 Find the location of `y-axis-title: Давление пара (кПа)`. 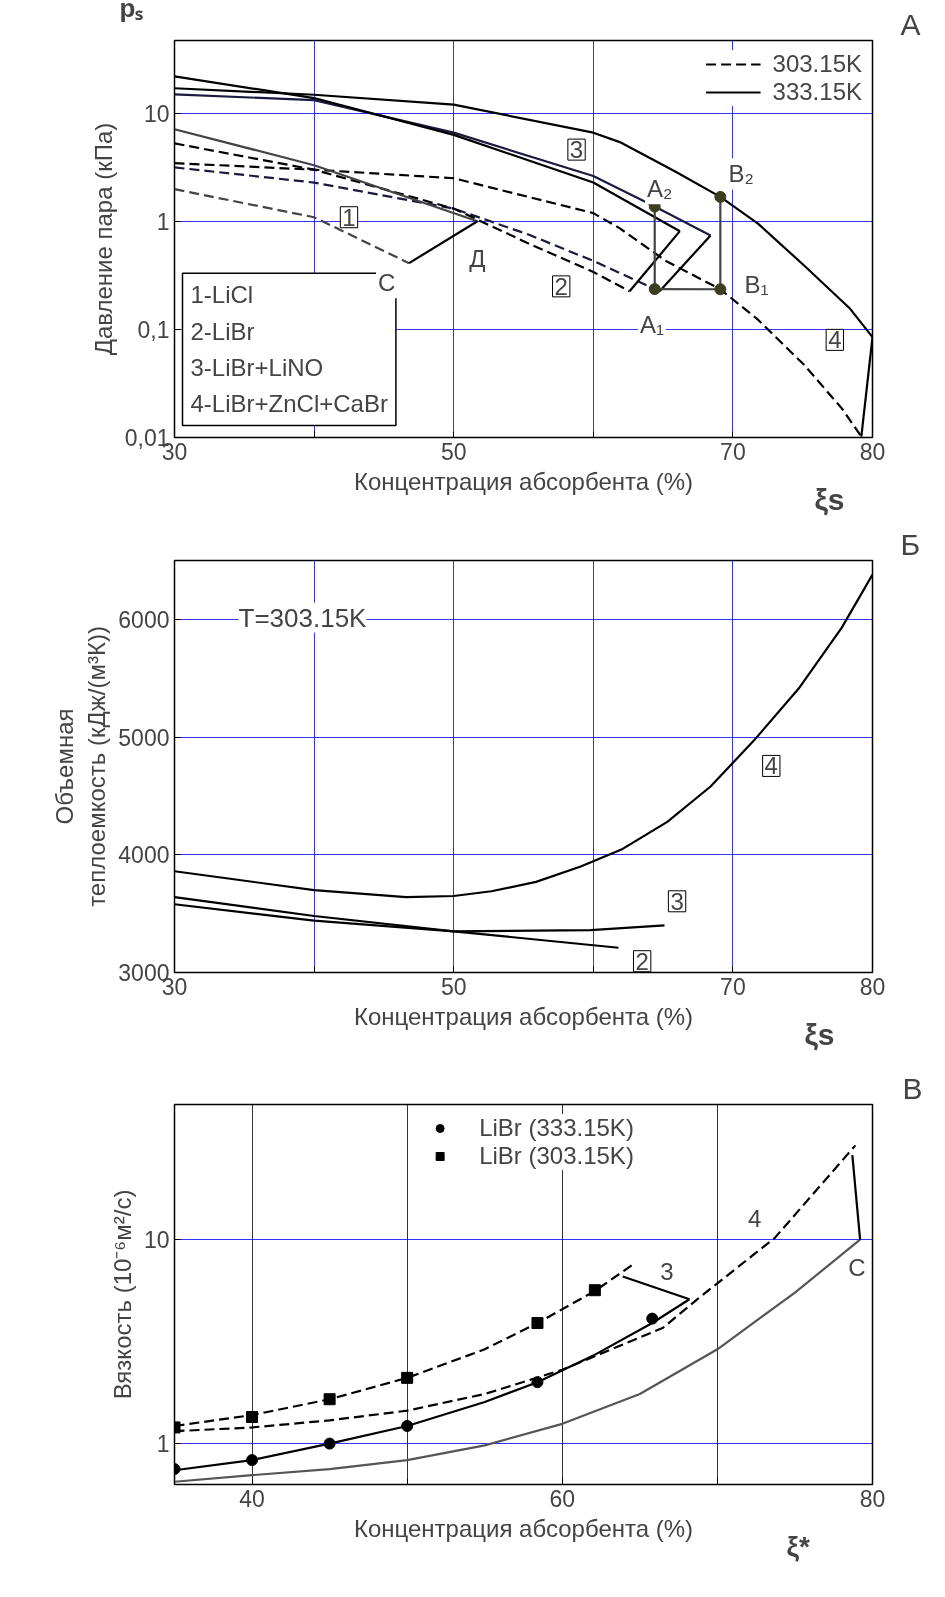

y-axis-title: Давление пара (кПа) is located at coordinates (103, 239).